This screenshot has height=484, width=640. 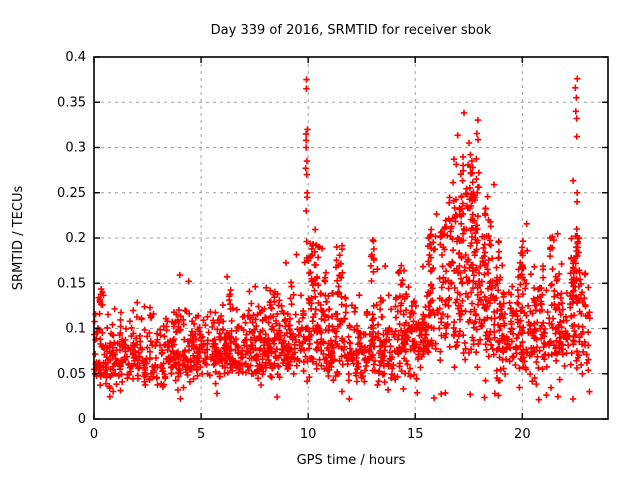 What do you see at coordinates (201, 434) in the screenshot?
I see `x-tick-label: 5` at bounding box center [201, 434].